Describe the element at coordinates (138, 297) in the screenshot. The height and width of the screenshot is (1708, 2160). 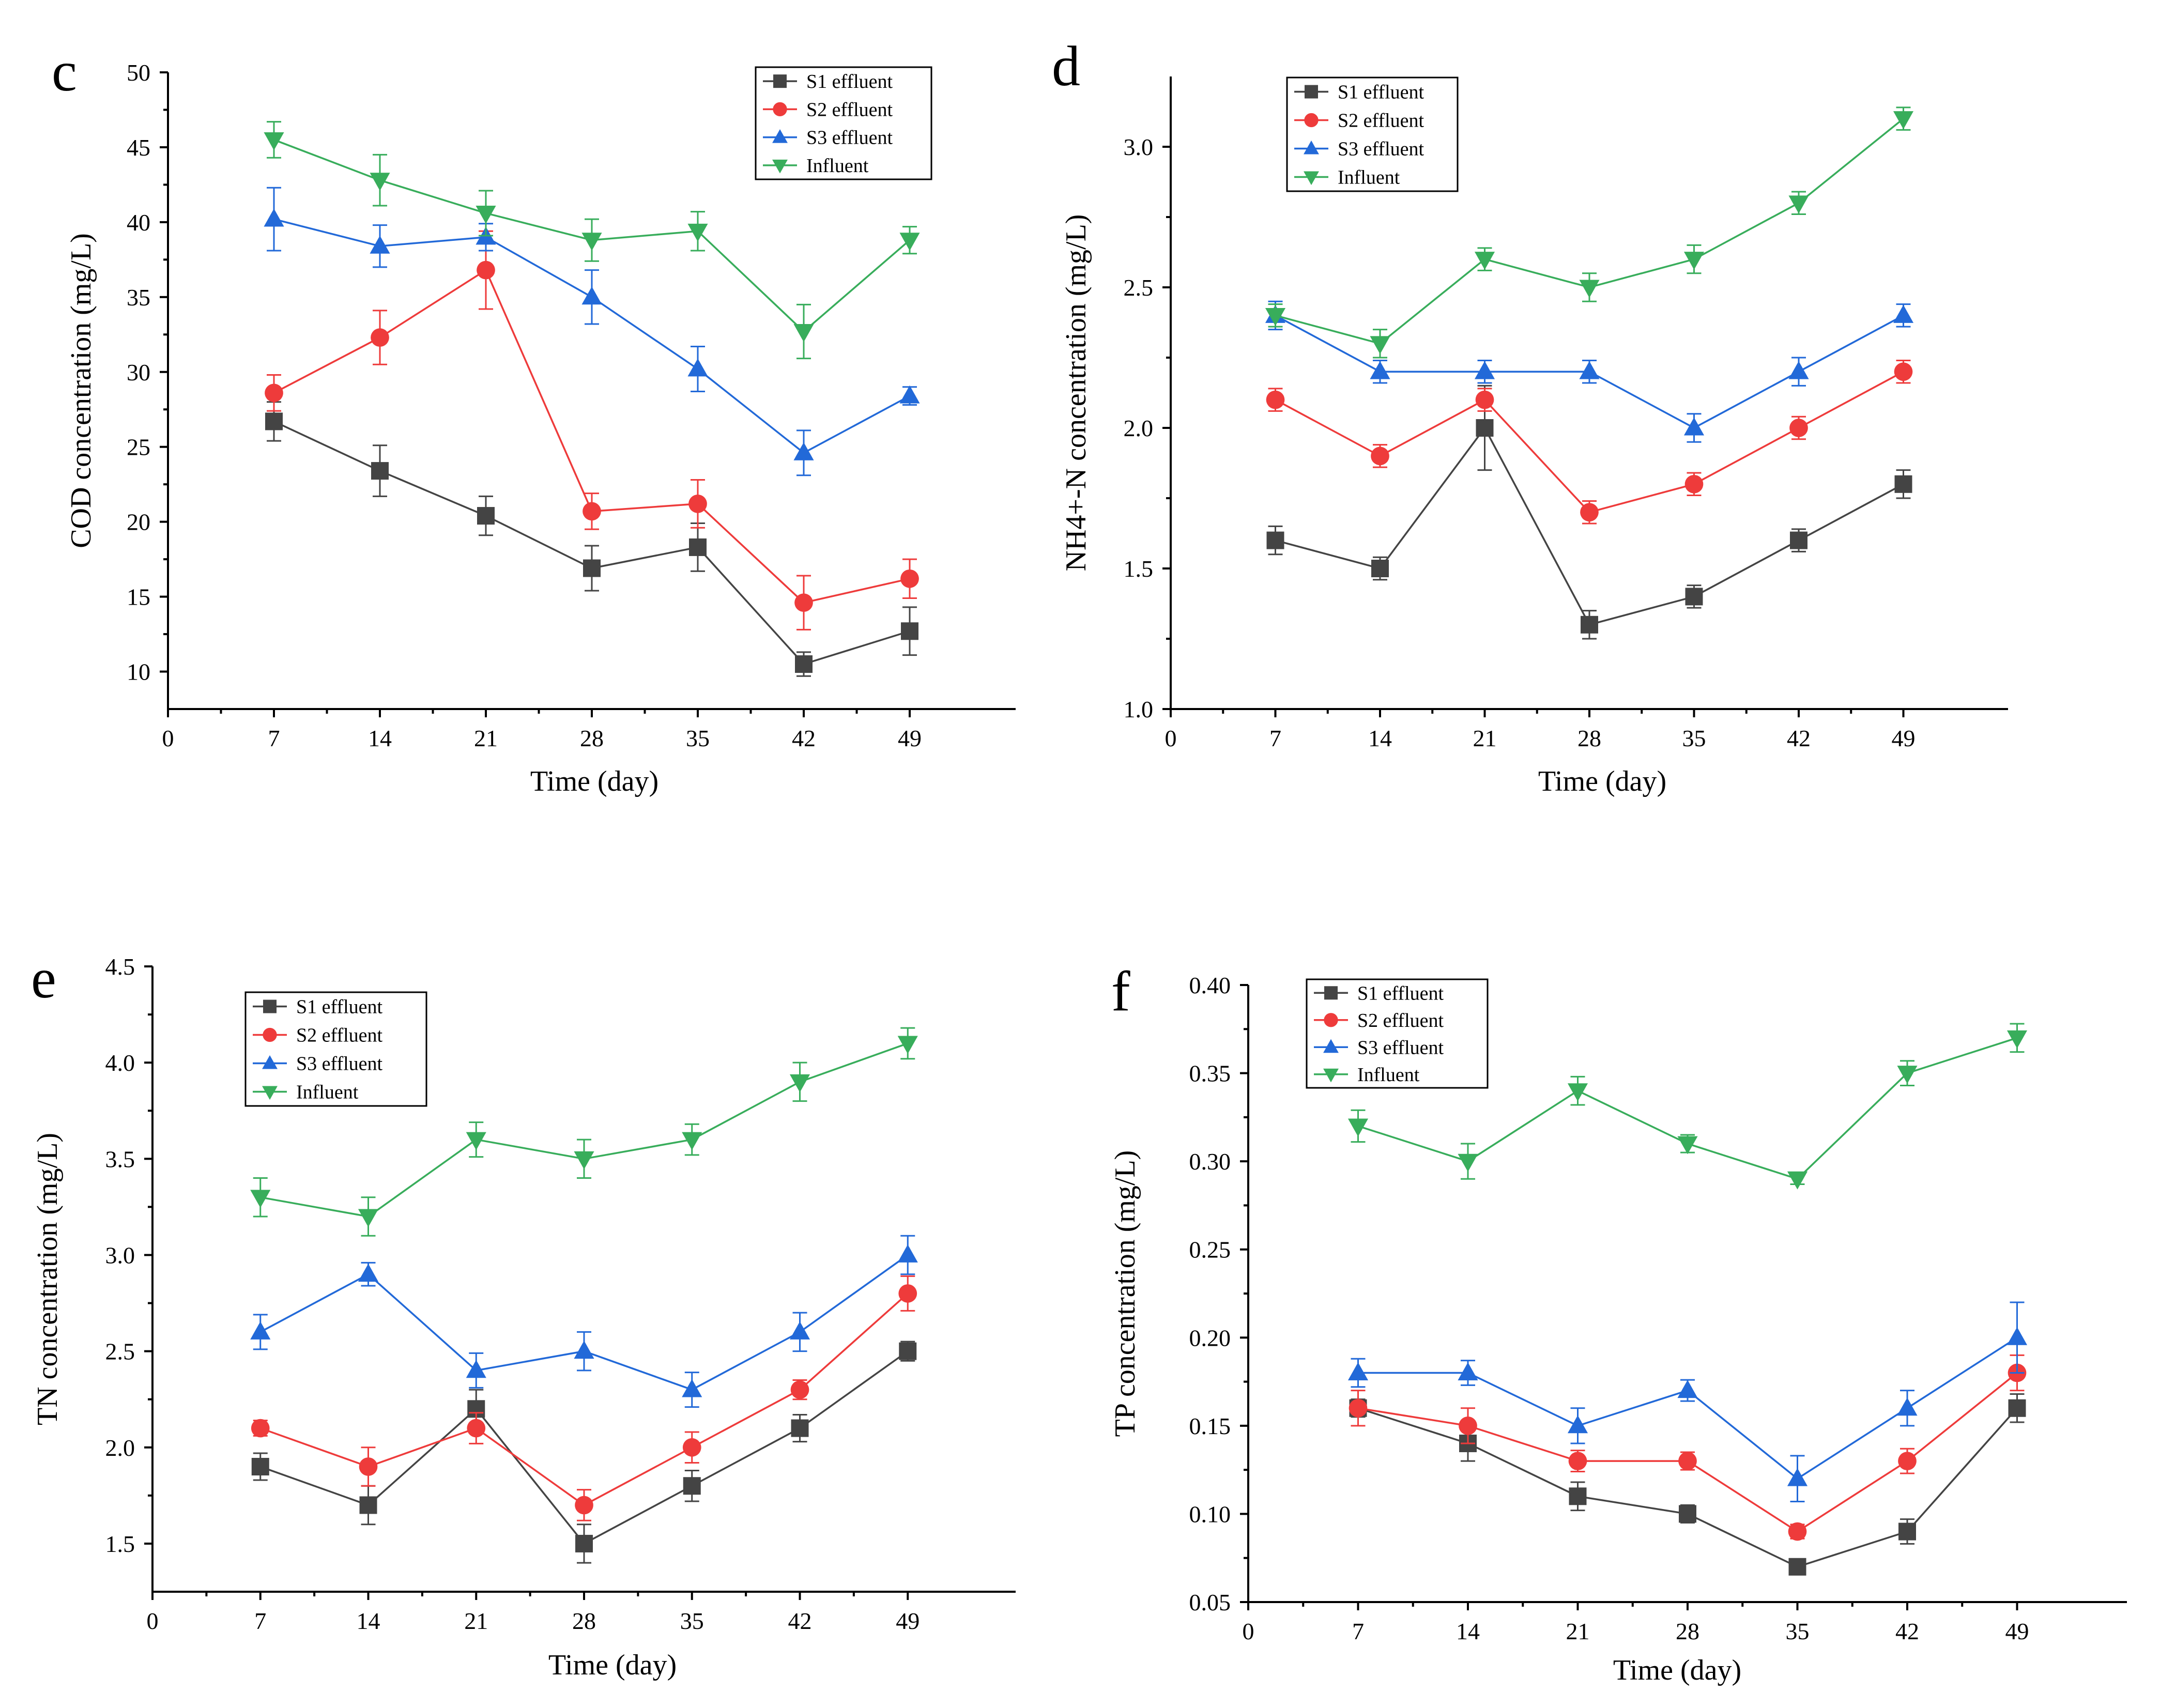
I see `y-tick-label: 35` at that location.